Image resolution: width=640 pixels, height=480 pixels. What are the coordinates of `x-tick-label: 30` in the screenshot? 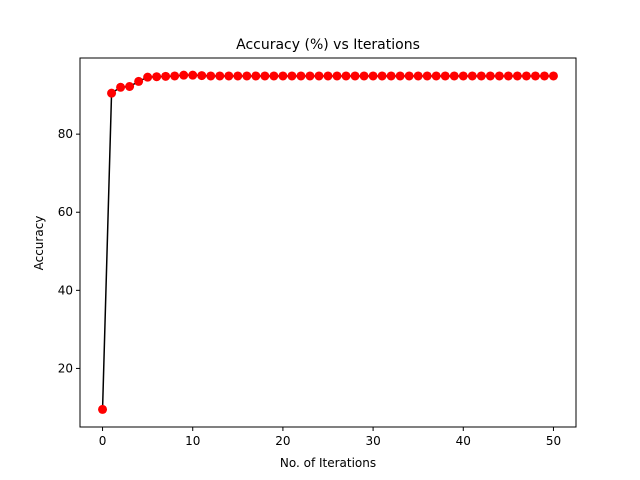 It's located at (372, 441).